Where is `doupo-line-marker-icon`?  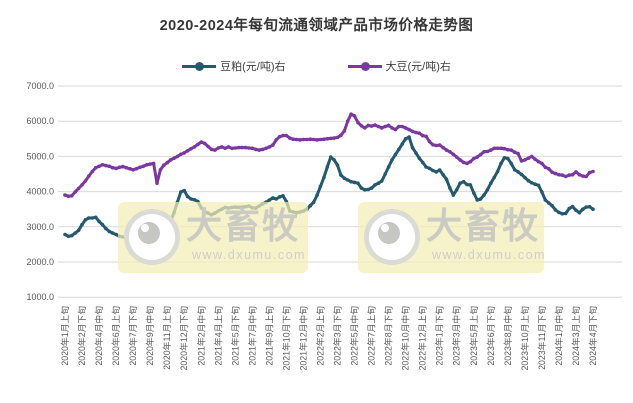 doupo-line-marker-icon is located at coordinates (199, 66).